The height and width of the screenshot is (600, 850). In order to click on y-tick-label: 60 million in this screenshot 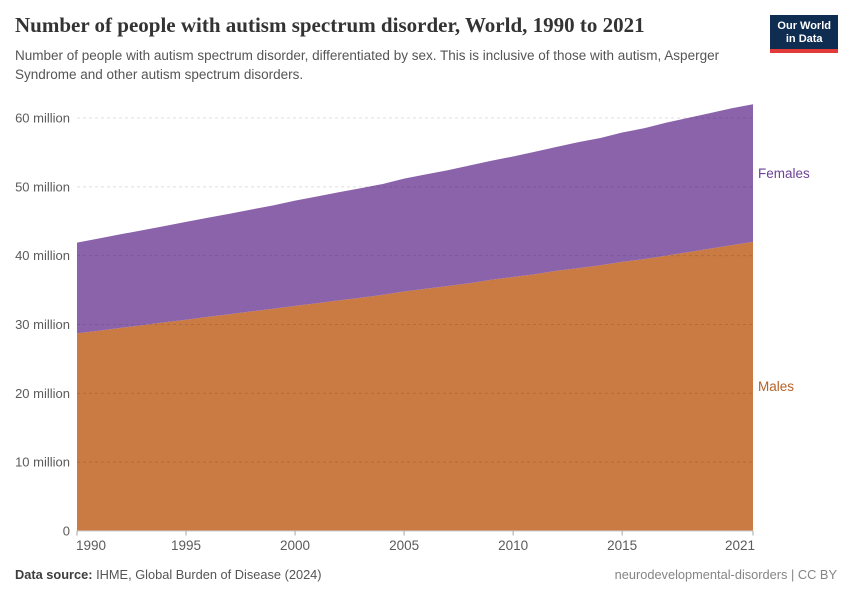, I will do `click(42, 118)`.